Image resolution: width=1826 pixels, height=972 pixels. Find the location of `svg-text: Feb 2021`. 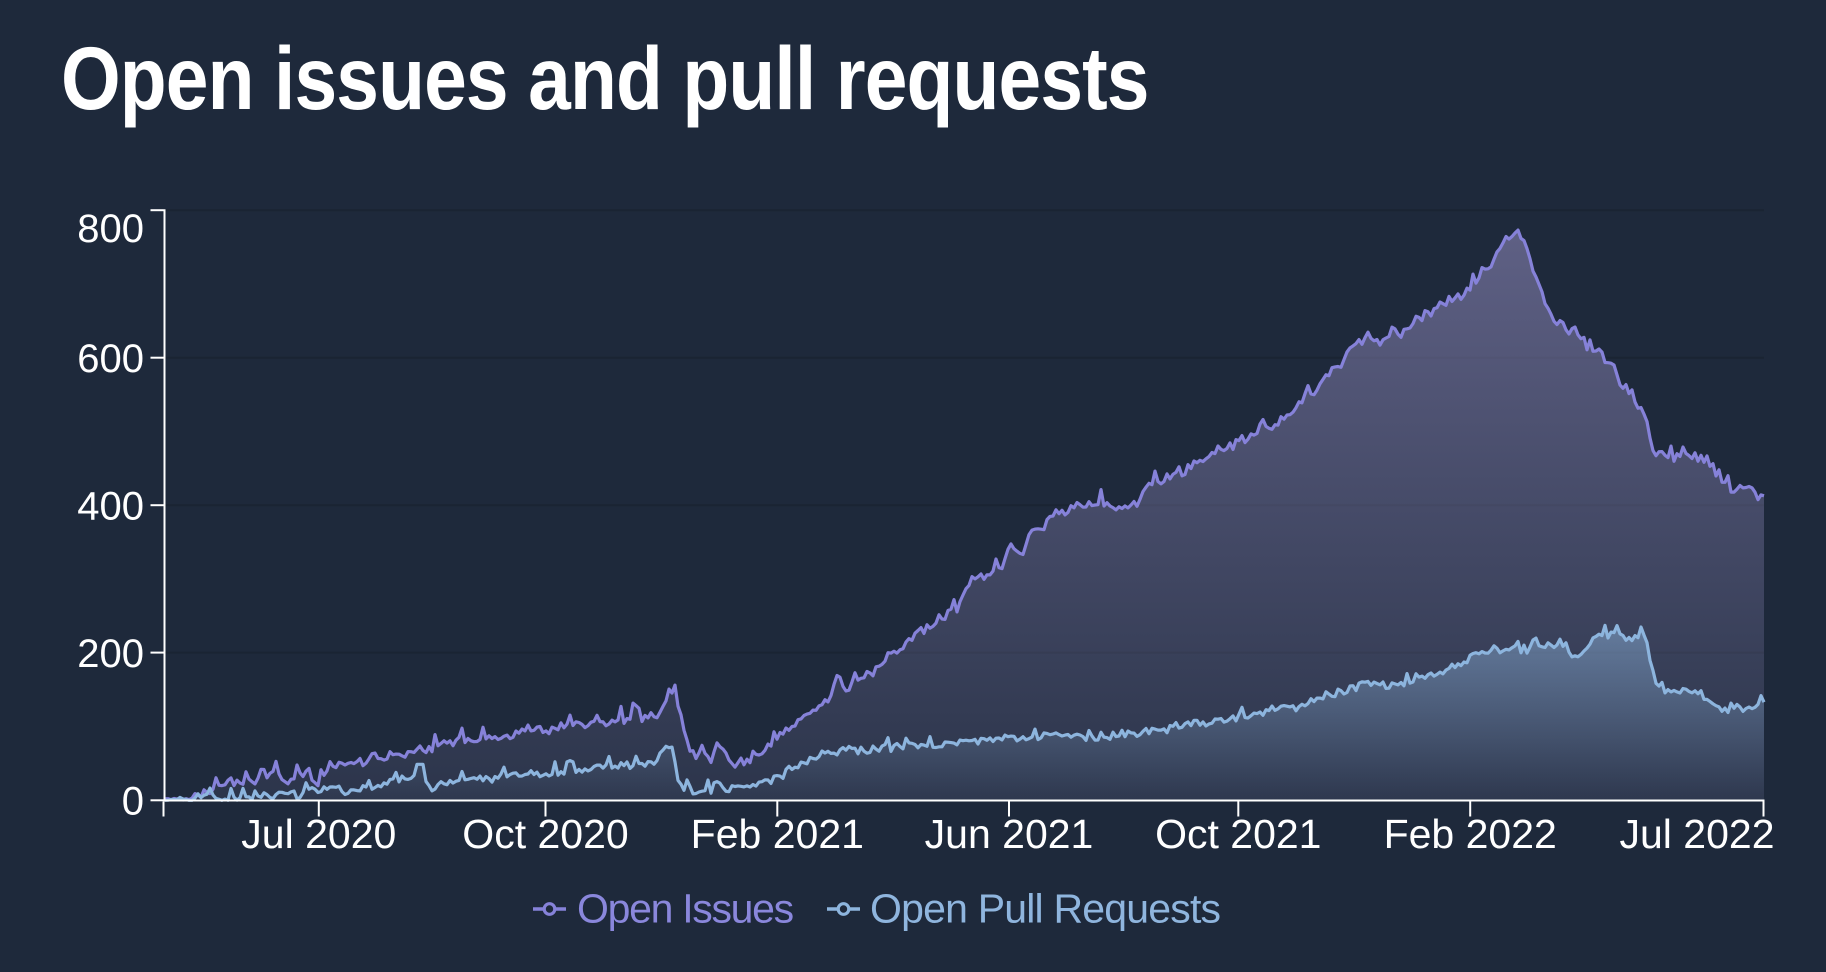

svg-text: Feb 2021 is located at coordinates (777, 834).